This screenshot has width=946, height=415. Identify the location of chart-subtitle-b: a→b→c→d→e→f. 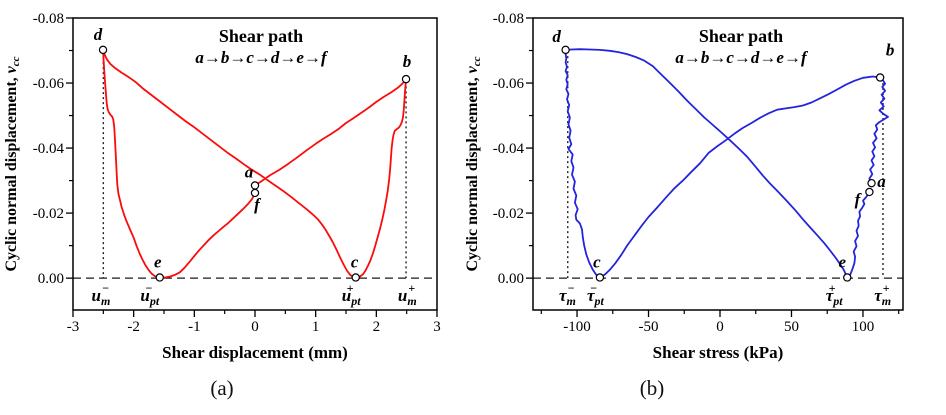
(742, 57).